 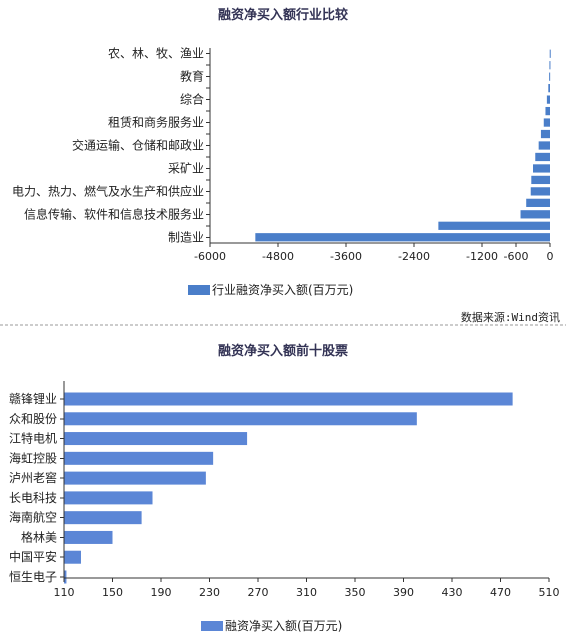 What do you see at coordinates (403, 592) in the screenshot?
I see `stock-x-tick-label: 390` at bounding box center [403, 592].